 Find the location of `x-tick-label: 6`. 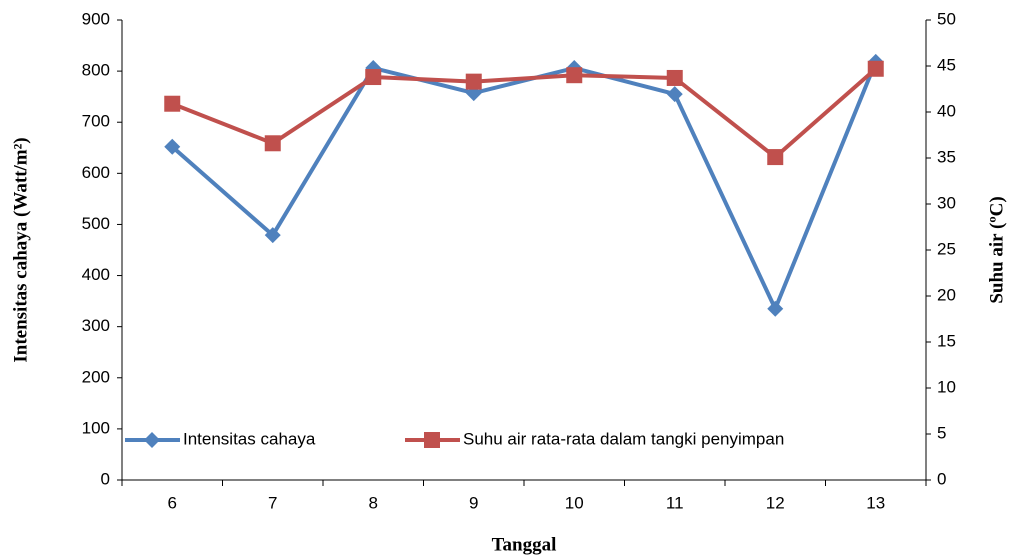

x-tick-label: 6 is located at coordinates (172, 502).